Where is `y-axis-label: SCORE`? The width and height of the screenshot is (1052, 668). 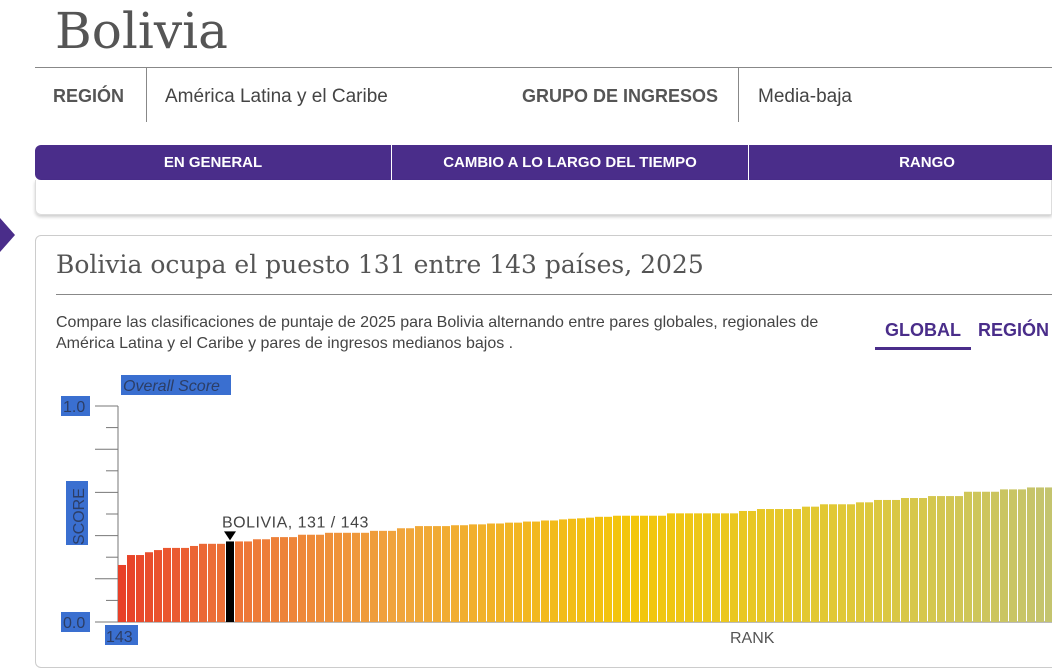
y-axis-label: SCORE is located at coordinates (79, 516).